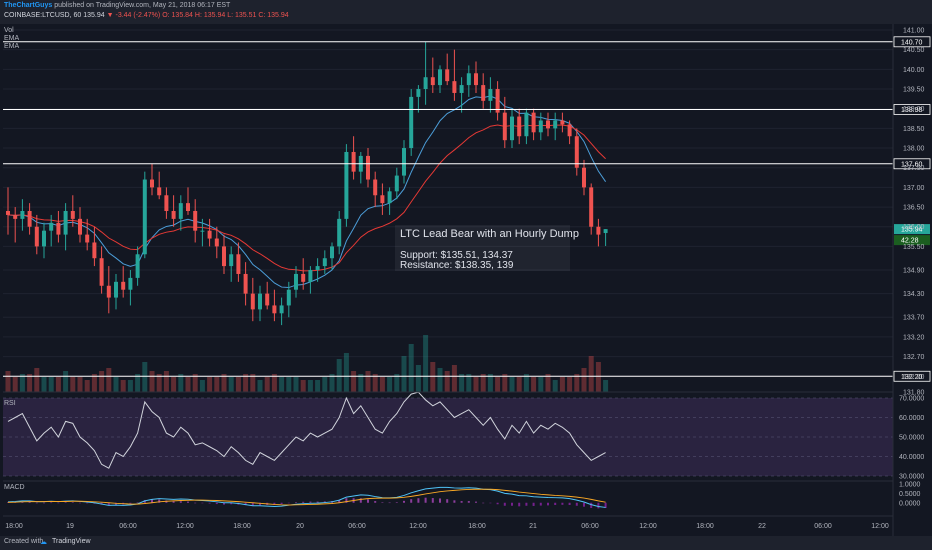  Describe the element at coordinates (12, 46) in the screenshot. I see `legend-ema-slow: EMA` at that location.